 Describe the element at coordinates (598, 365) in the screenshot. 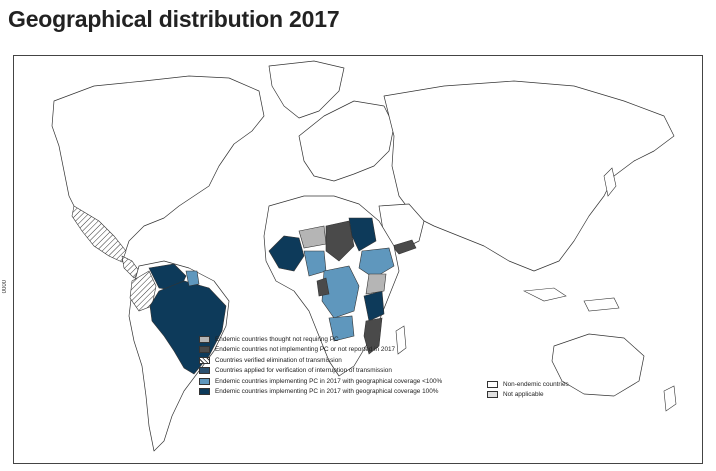

I see `australia` at that location.